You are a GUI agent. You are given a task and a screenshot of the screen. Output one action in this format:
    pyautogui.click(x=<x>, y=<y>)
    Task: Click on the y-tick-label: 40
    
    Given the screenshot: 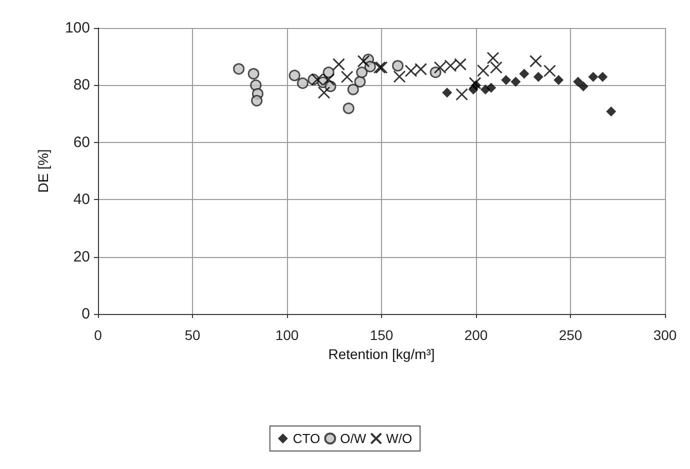 What is the action you would take?
    pyautogui.click(x=81, y=199)
    